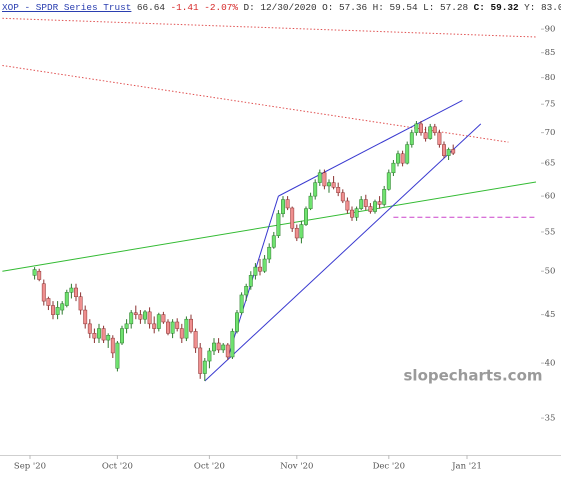 The image size is (561, 480). I want to click on header-item: O: 57.36, so click(345, 7).